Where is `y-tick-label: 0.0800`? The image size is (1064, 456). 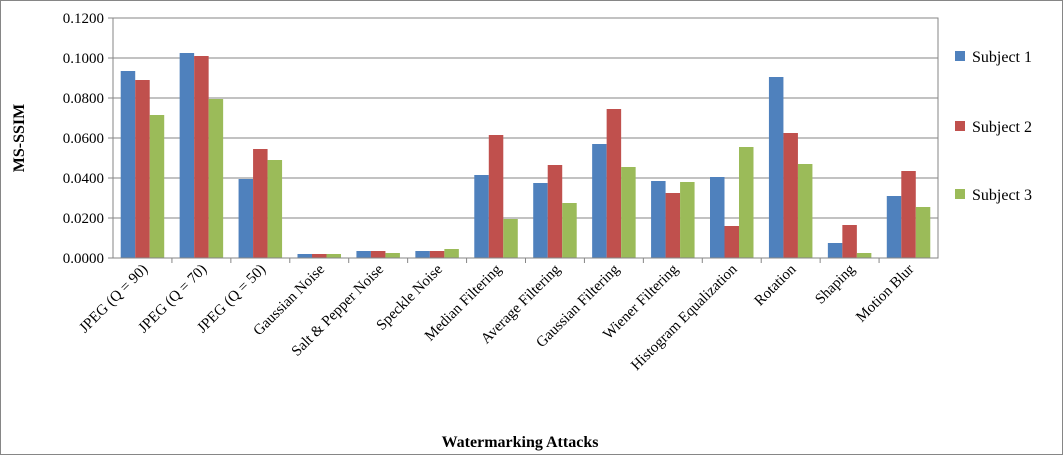 y-tick-label: 0.0800 is located at coordinates (83, 99).